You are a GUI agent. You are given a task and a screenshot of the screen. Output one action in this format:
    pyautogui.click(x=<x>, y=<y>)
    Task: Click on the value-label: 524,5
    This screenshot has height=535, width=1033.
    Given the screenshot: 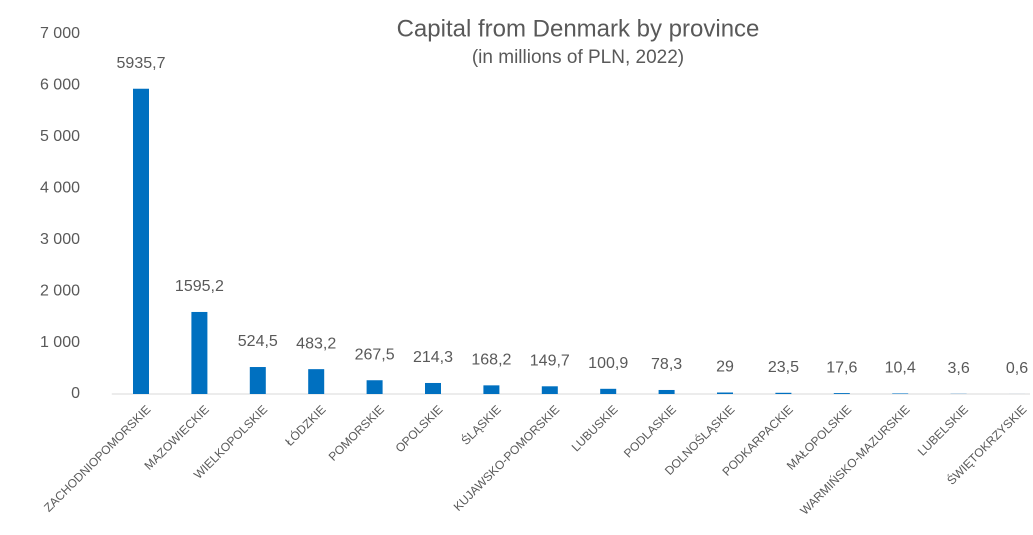 What is the action you would take?
    pyautogui.click(x=258, y=341)
    